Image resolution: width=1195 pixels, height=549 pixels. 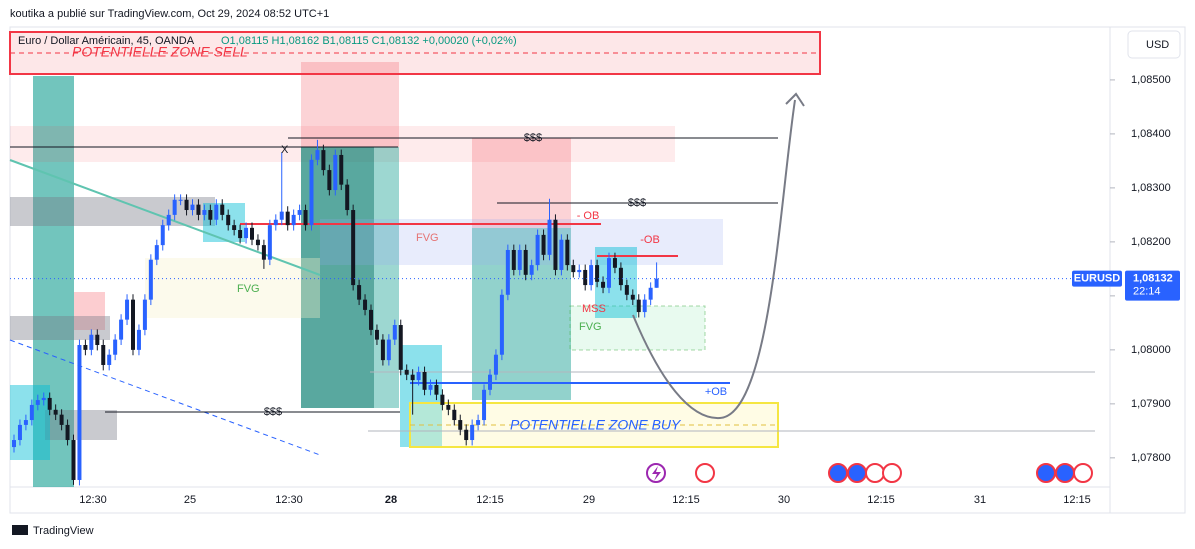 I want to click on annotation: +OB, so click(x=716, y=392).